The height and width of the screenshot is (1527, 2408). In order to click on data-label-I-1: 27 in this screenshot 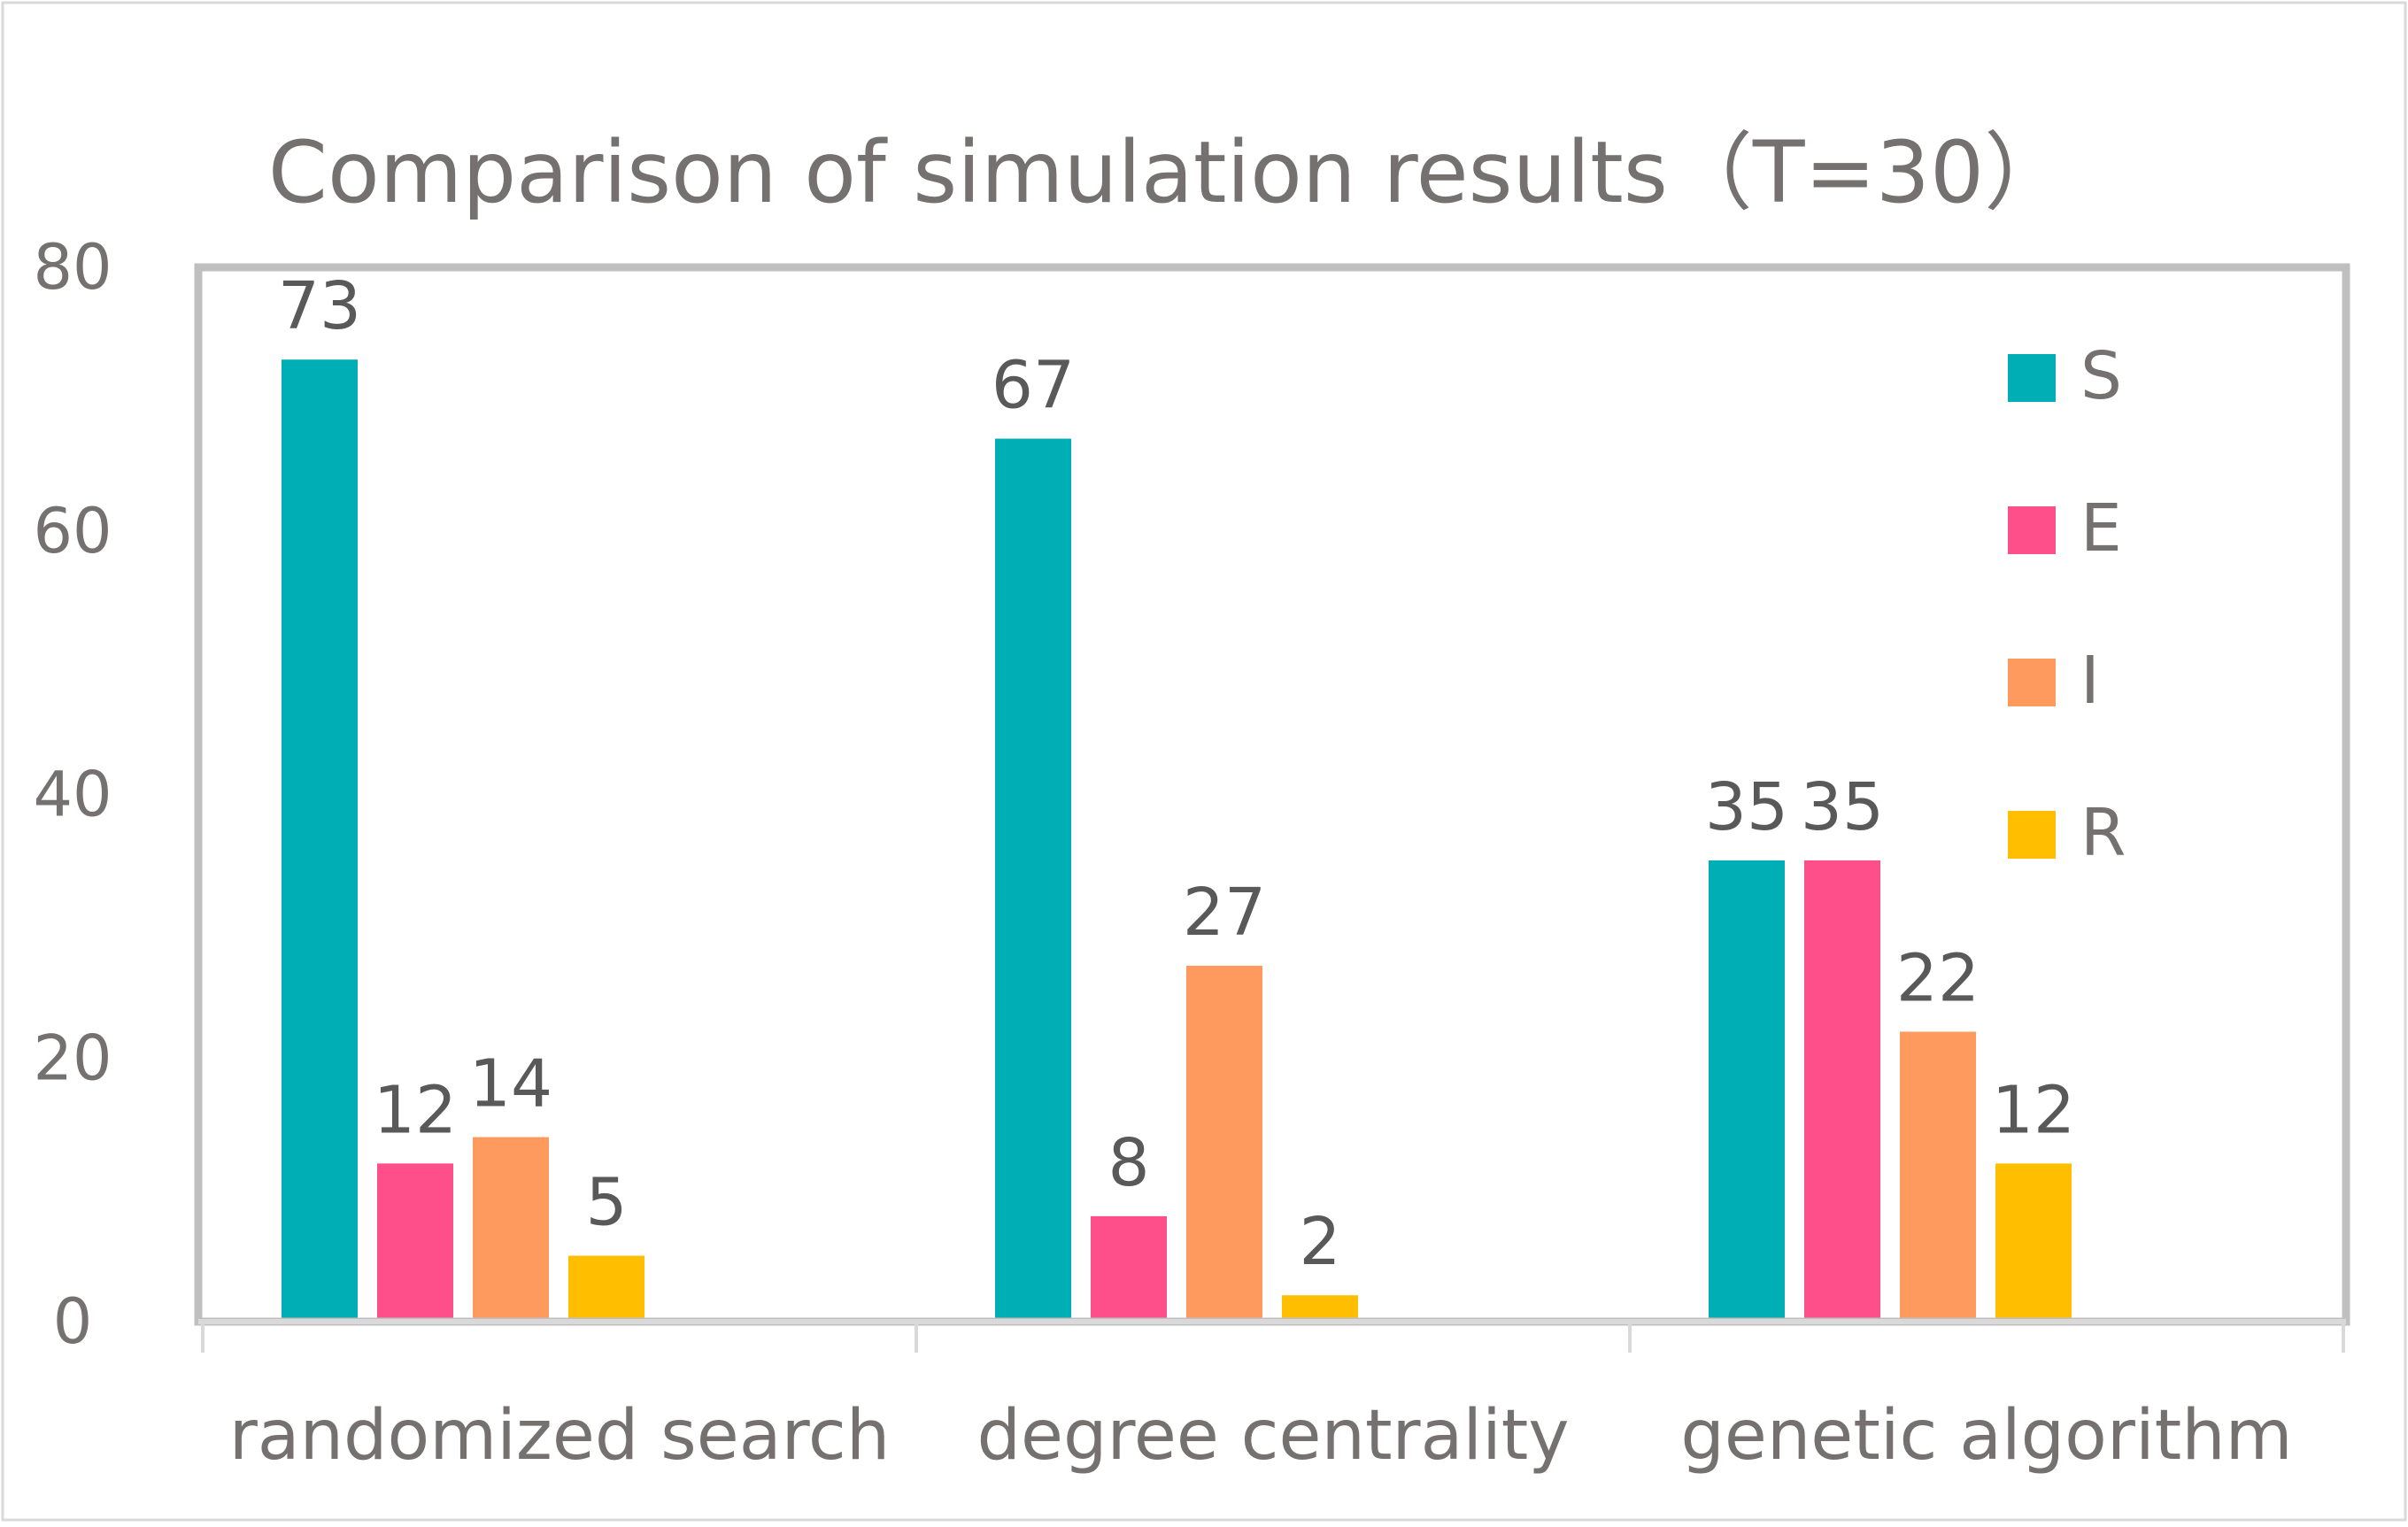, I will do `click(1225, 913)`.